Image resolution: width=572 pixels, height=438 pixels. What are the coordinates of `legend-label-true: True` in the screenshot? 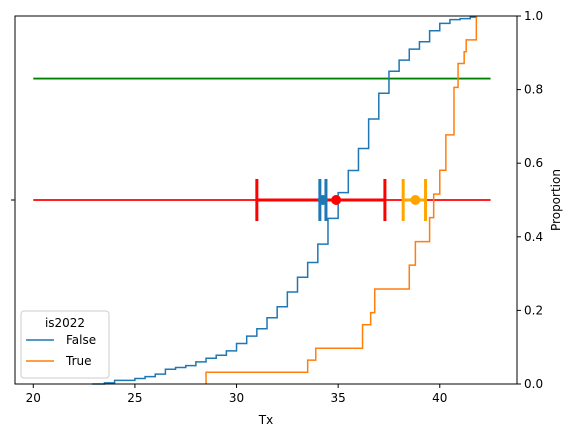 It's located at (78, 361).